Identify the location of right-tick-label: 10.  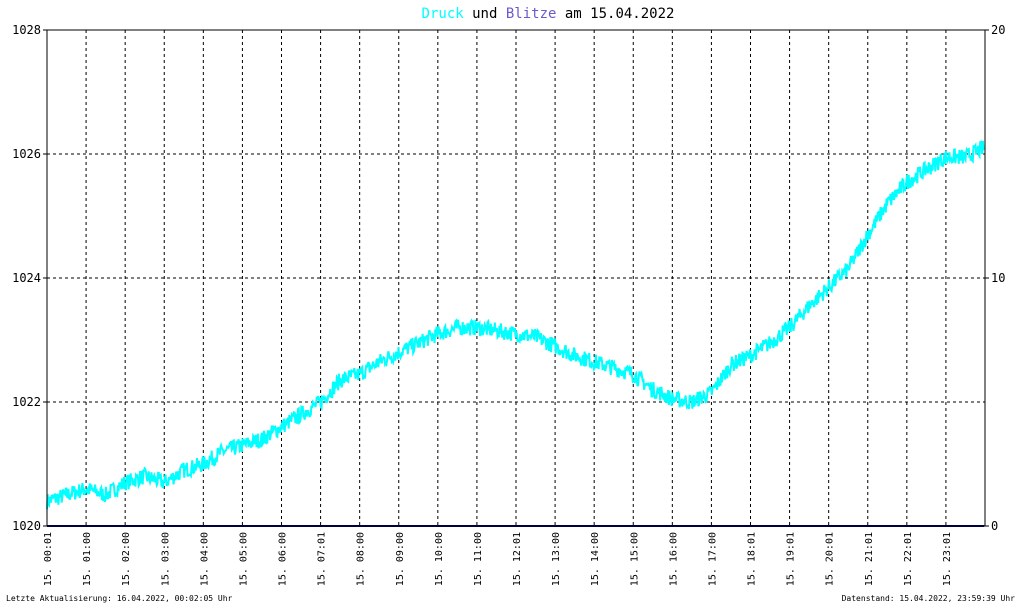
(998, 278).